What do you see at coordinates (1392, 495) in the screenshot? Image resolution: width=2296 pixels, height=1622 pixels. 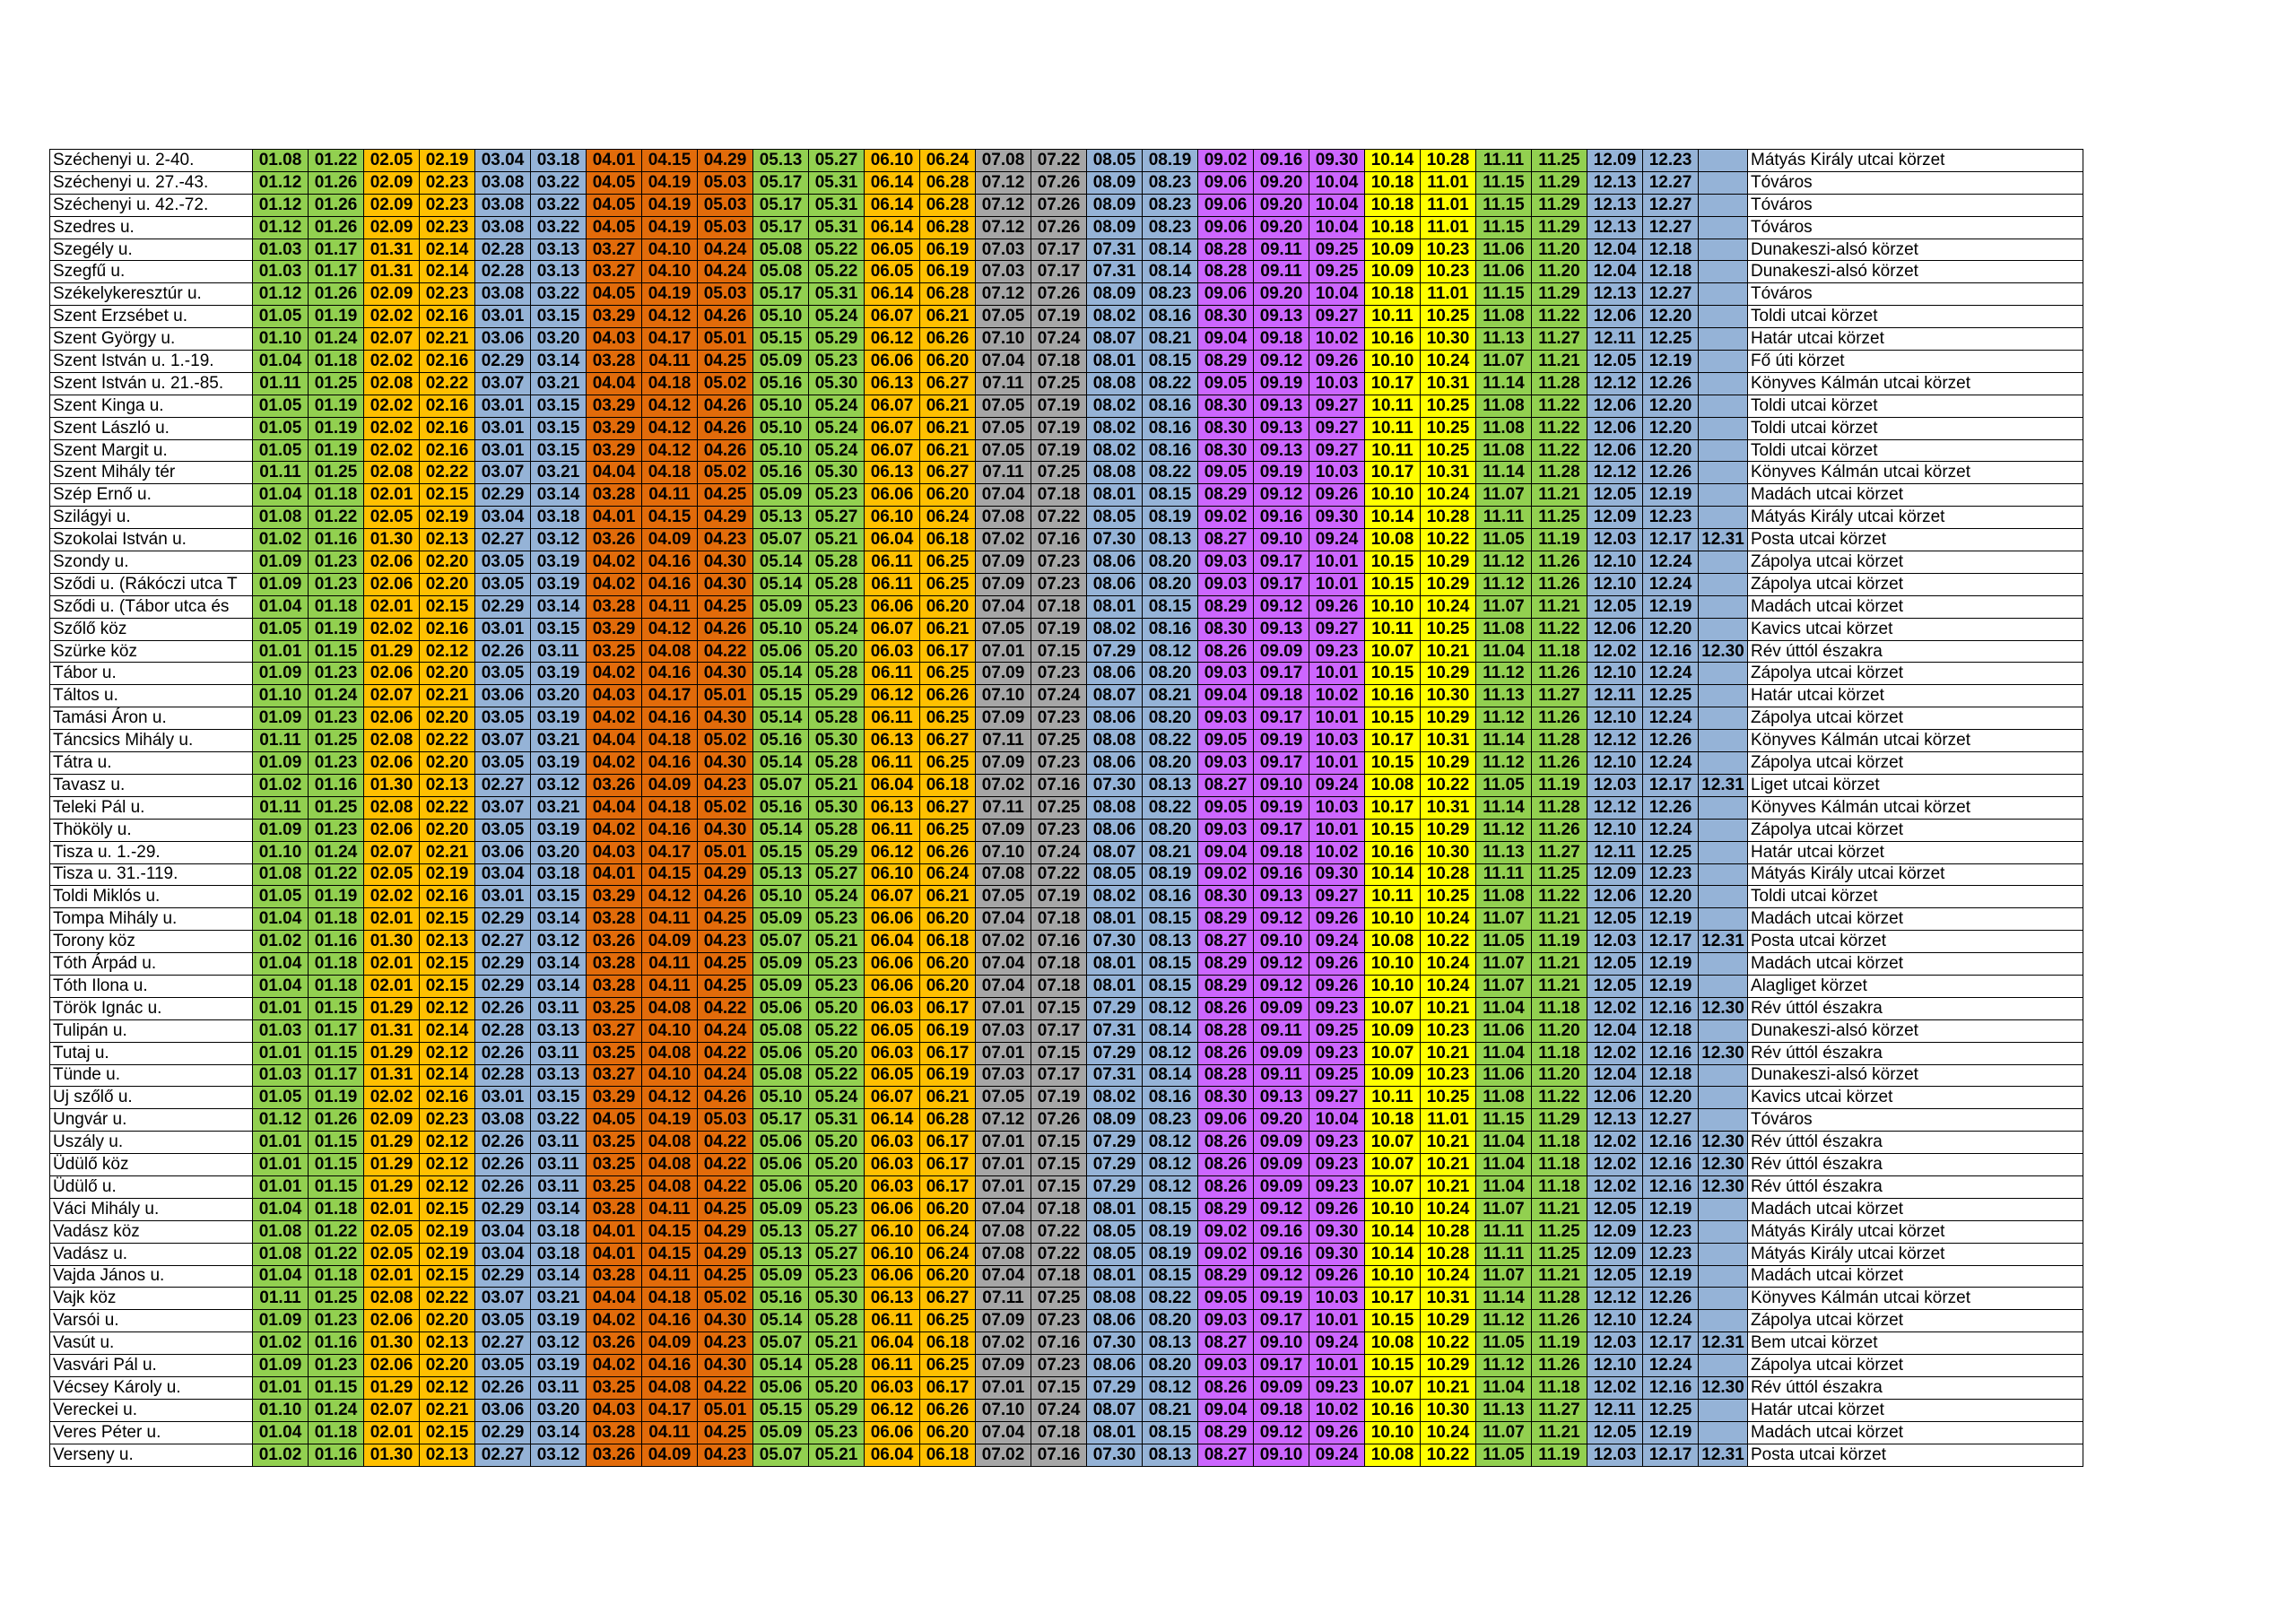 I see `collection-date-cell: 10.10` at bounding box center [1392, 495].